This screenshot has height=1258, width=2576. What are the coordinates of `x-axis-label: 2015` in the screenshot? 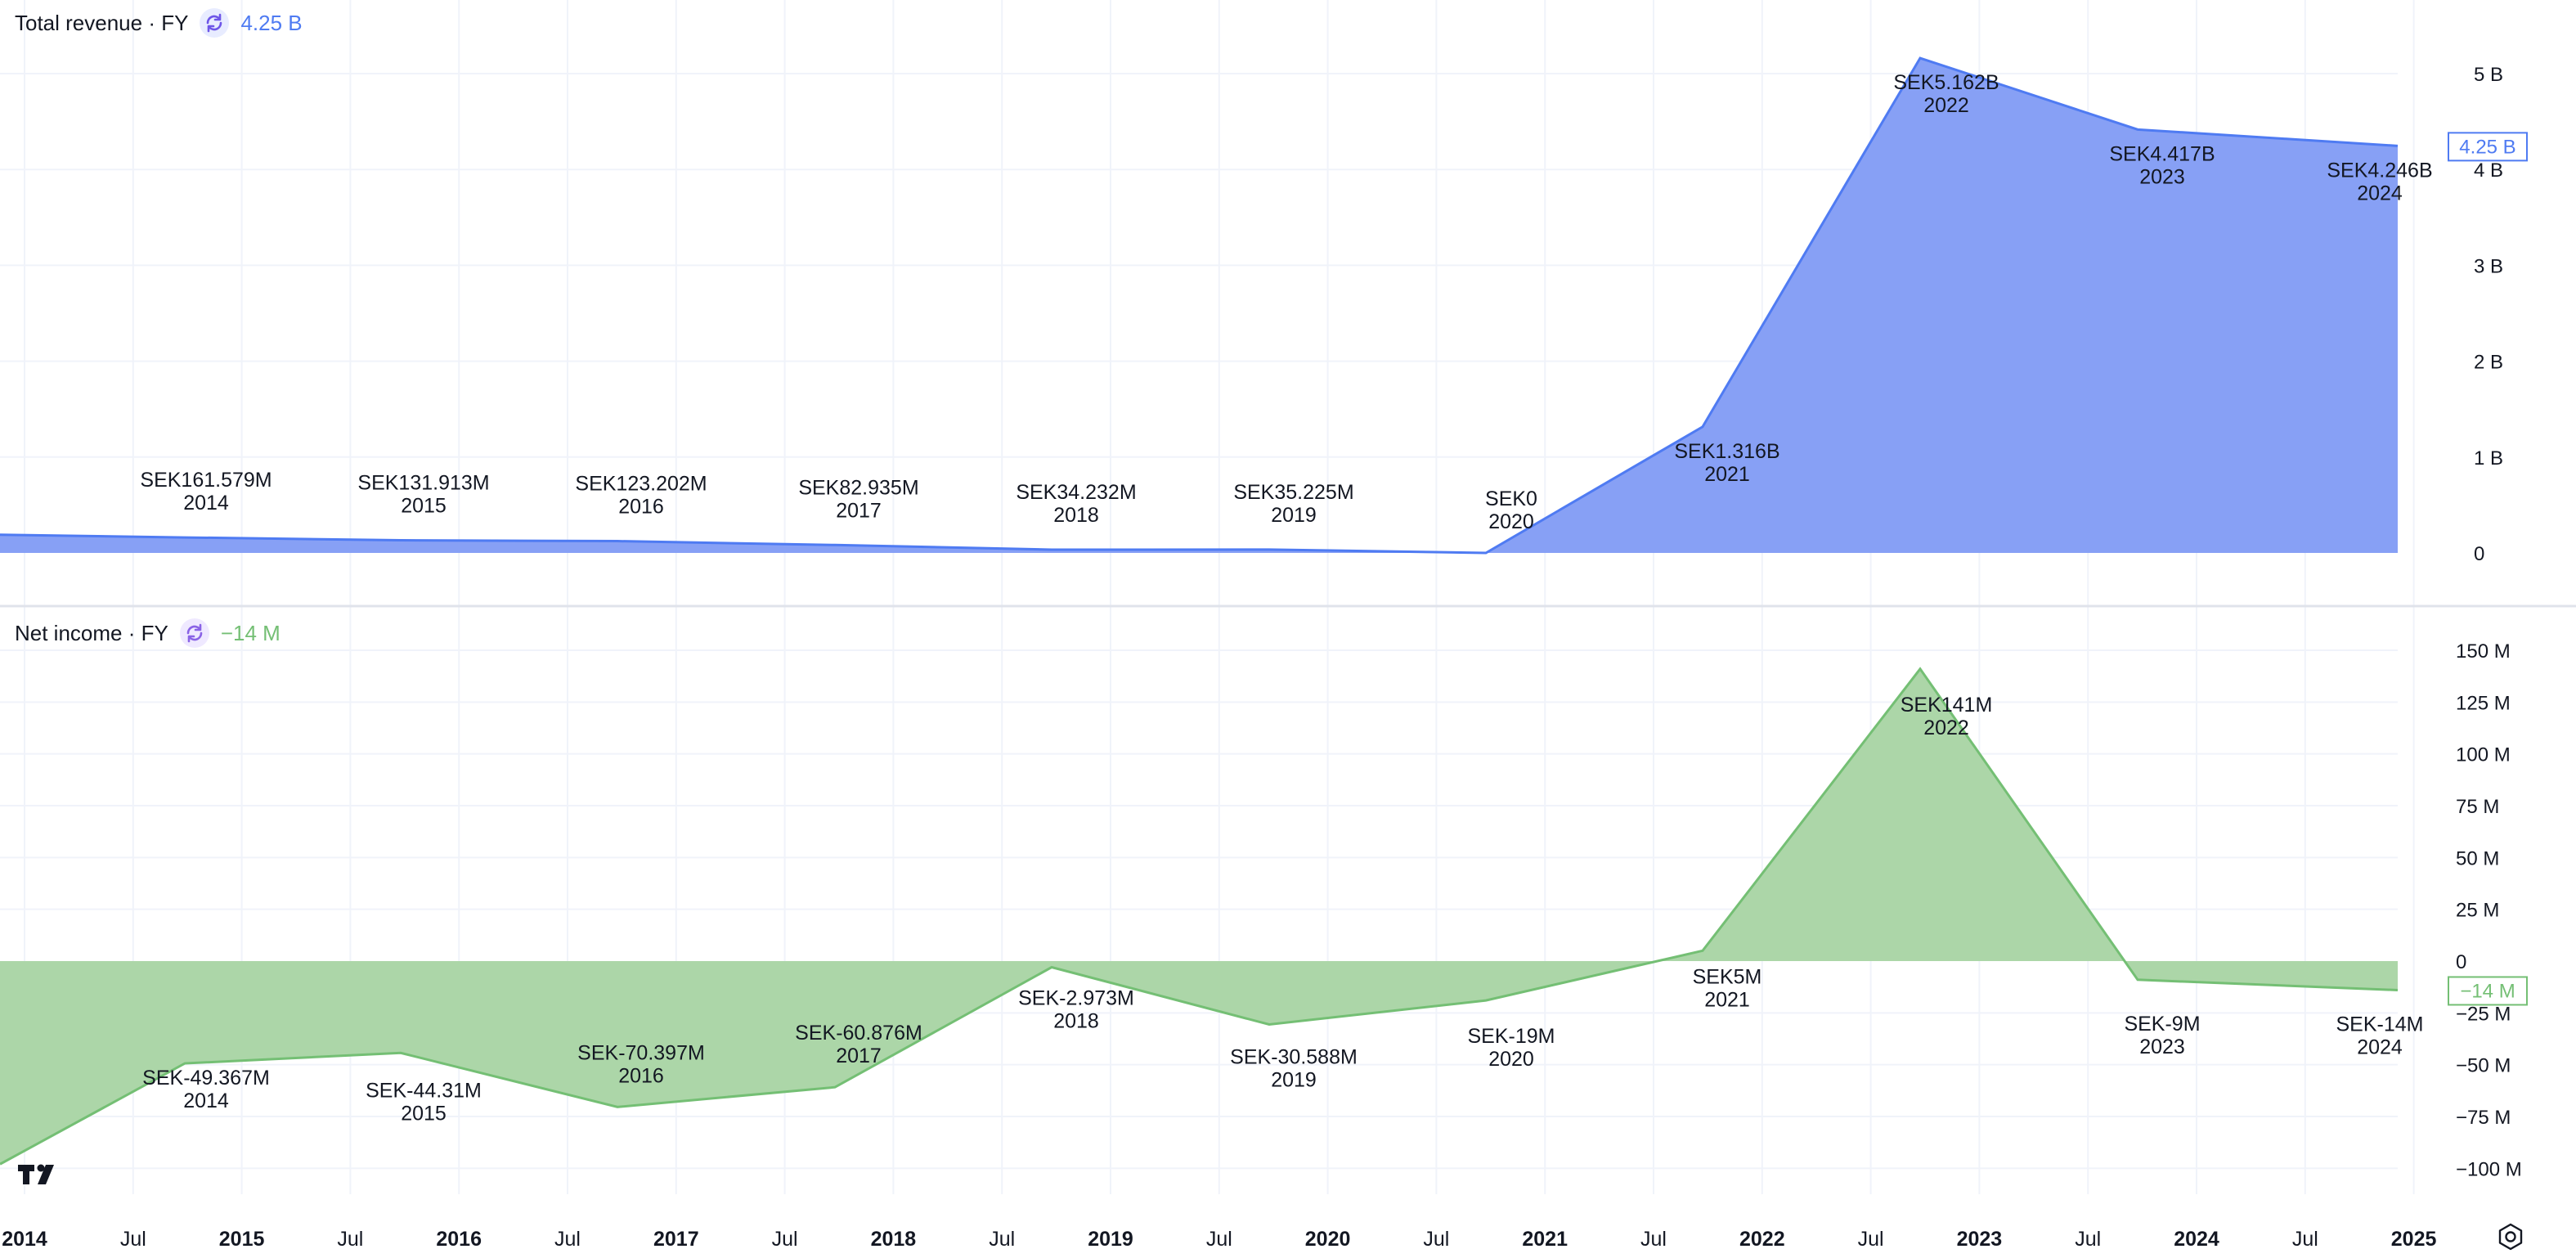 It's located at (242, 1239).